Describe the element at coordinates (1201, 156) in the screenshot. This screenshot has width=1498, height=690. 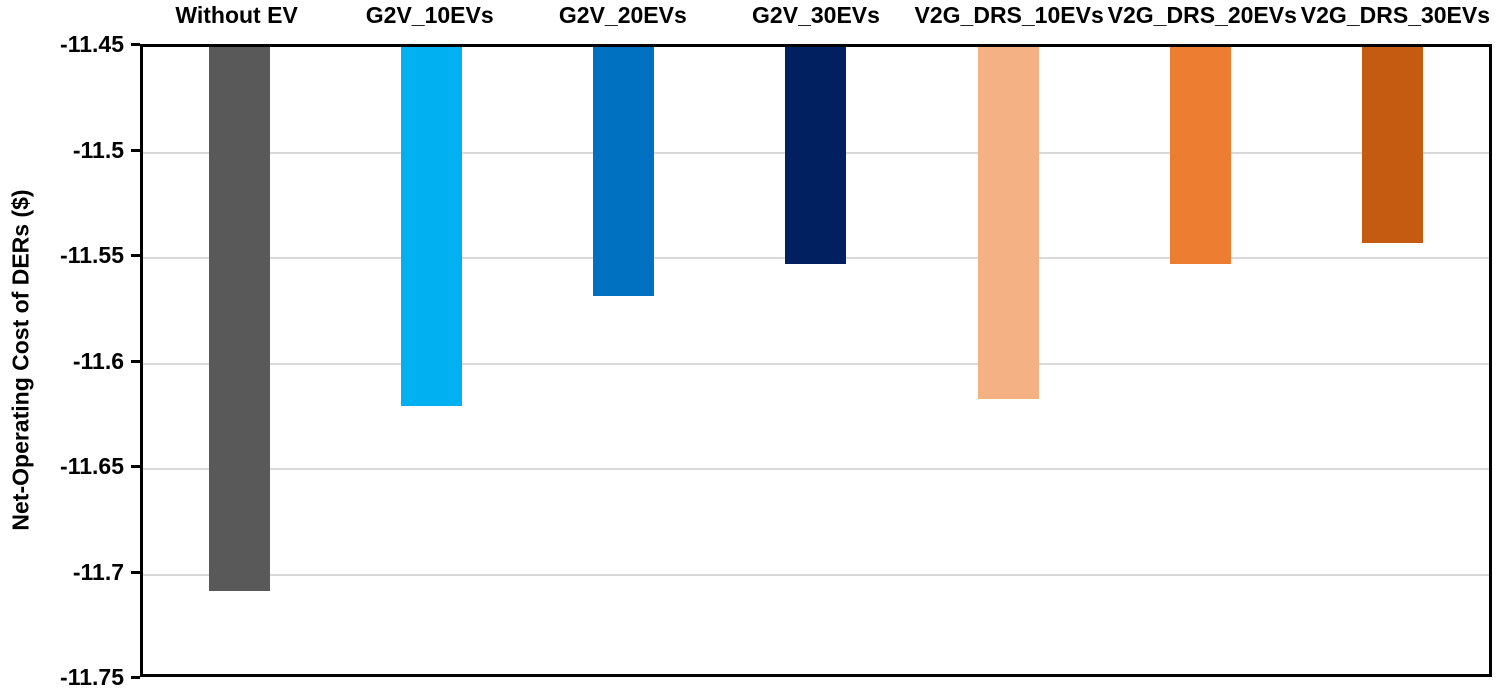
I see `bar-v2g-drs-20evs` at that location.